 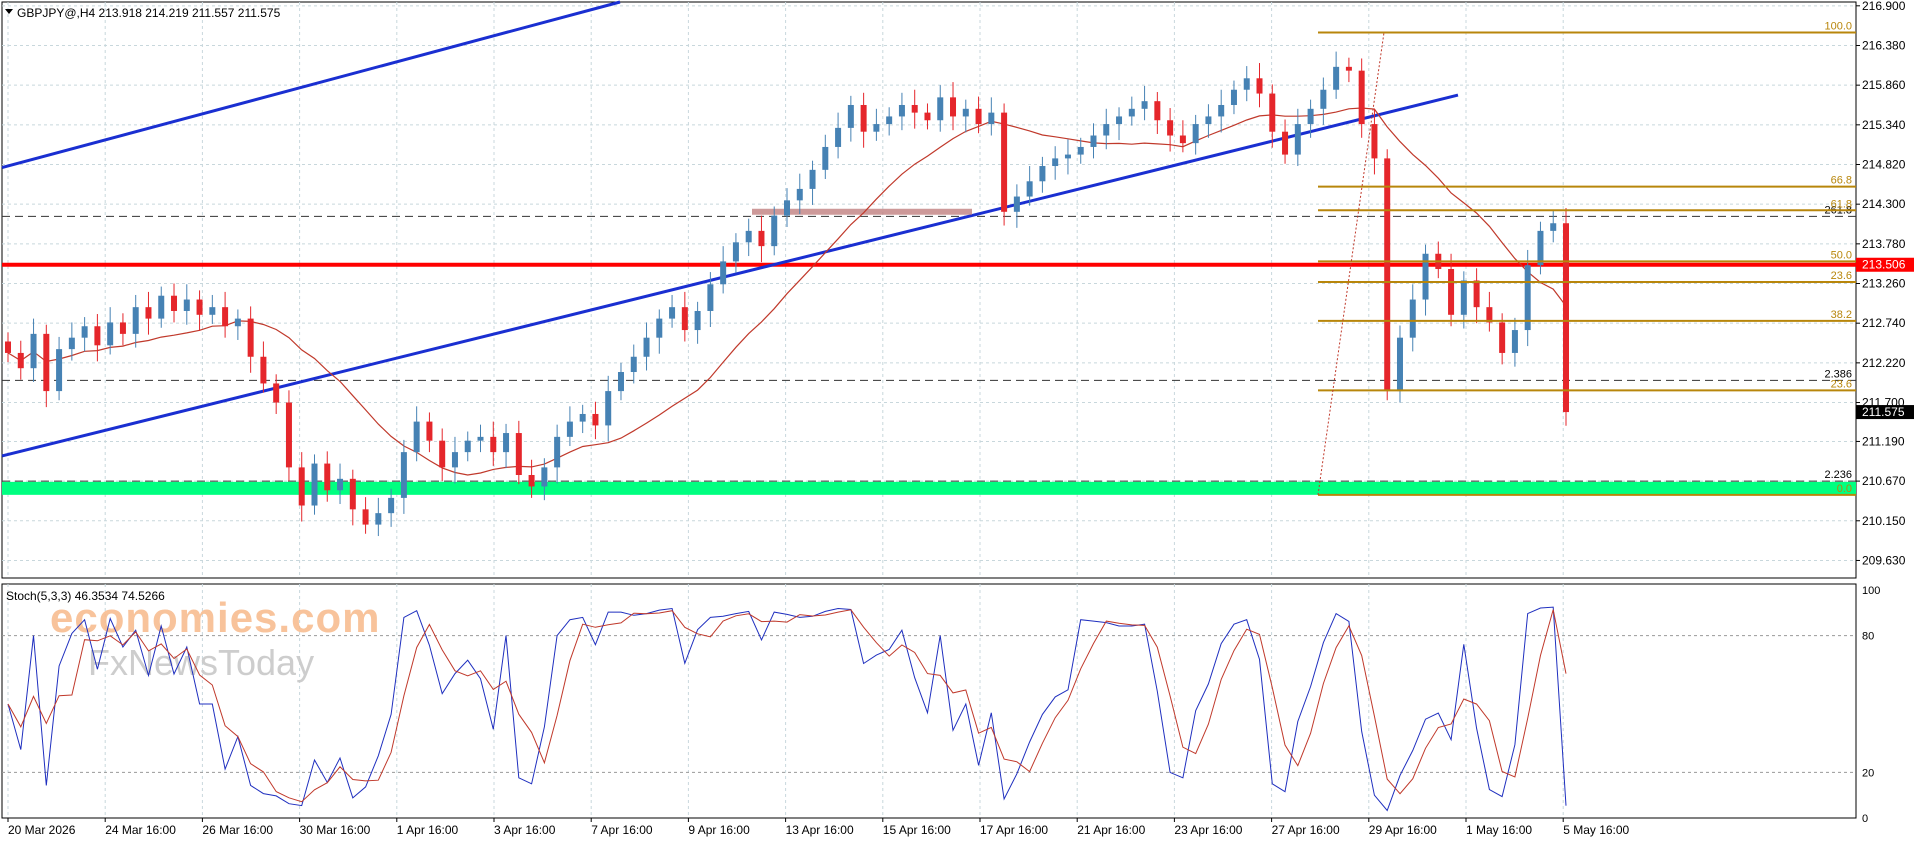 I want to click on highlight-bar, so click(x=862, y=211).